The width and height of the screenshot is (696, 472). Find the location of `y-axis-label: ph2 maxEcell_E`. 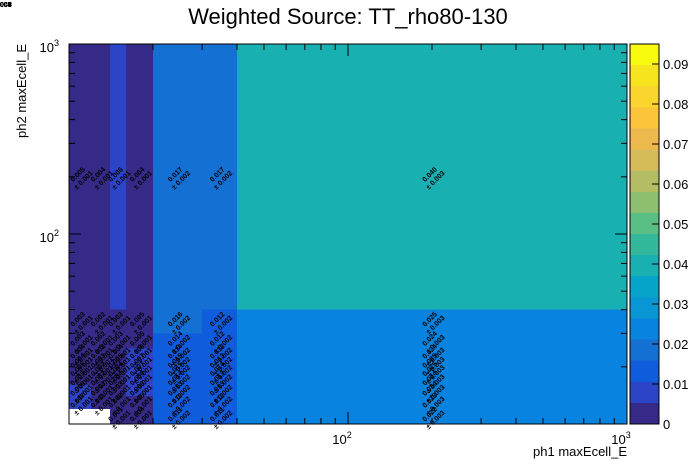

y-axis-label: ph2 maxEcell_E is located at coordinates (21, 91).